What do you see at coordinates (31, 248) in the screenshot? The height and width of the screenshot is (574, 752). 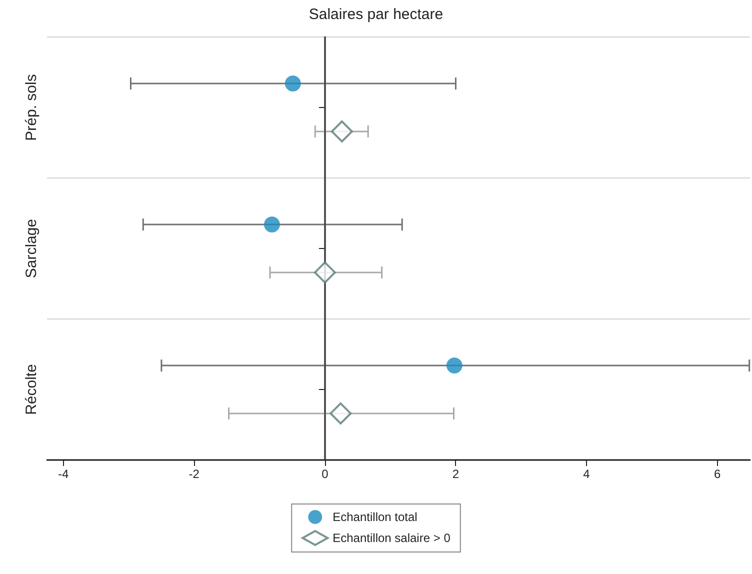 I see `y-tick-label: Sarclage` at bounding box center [31, 248].